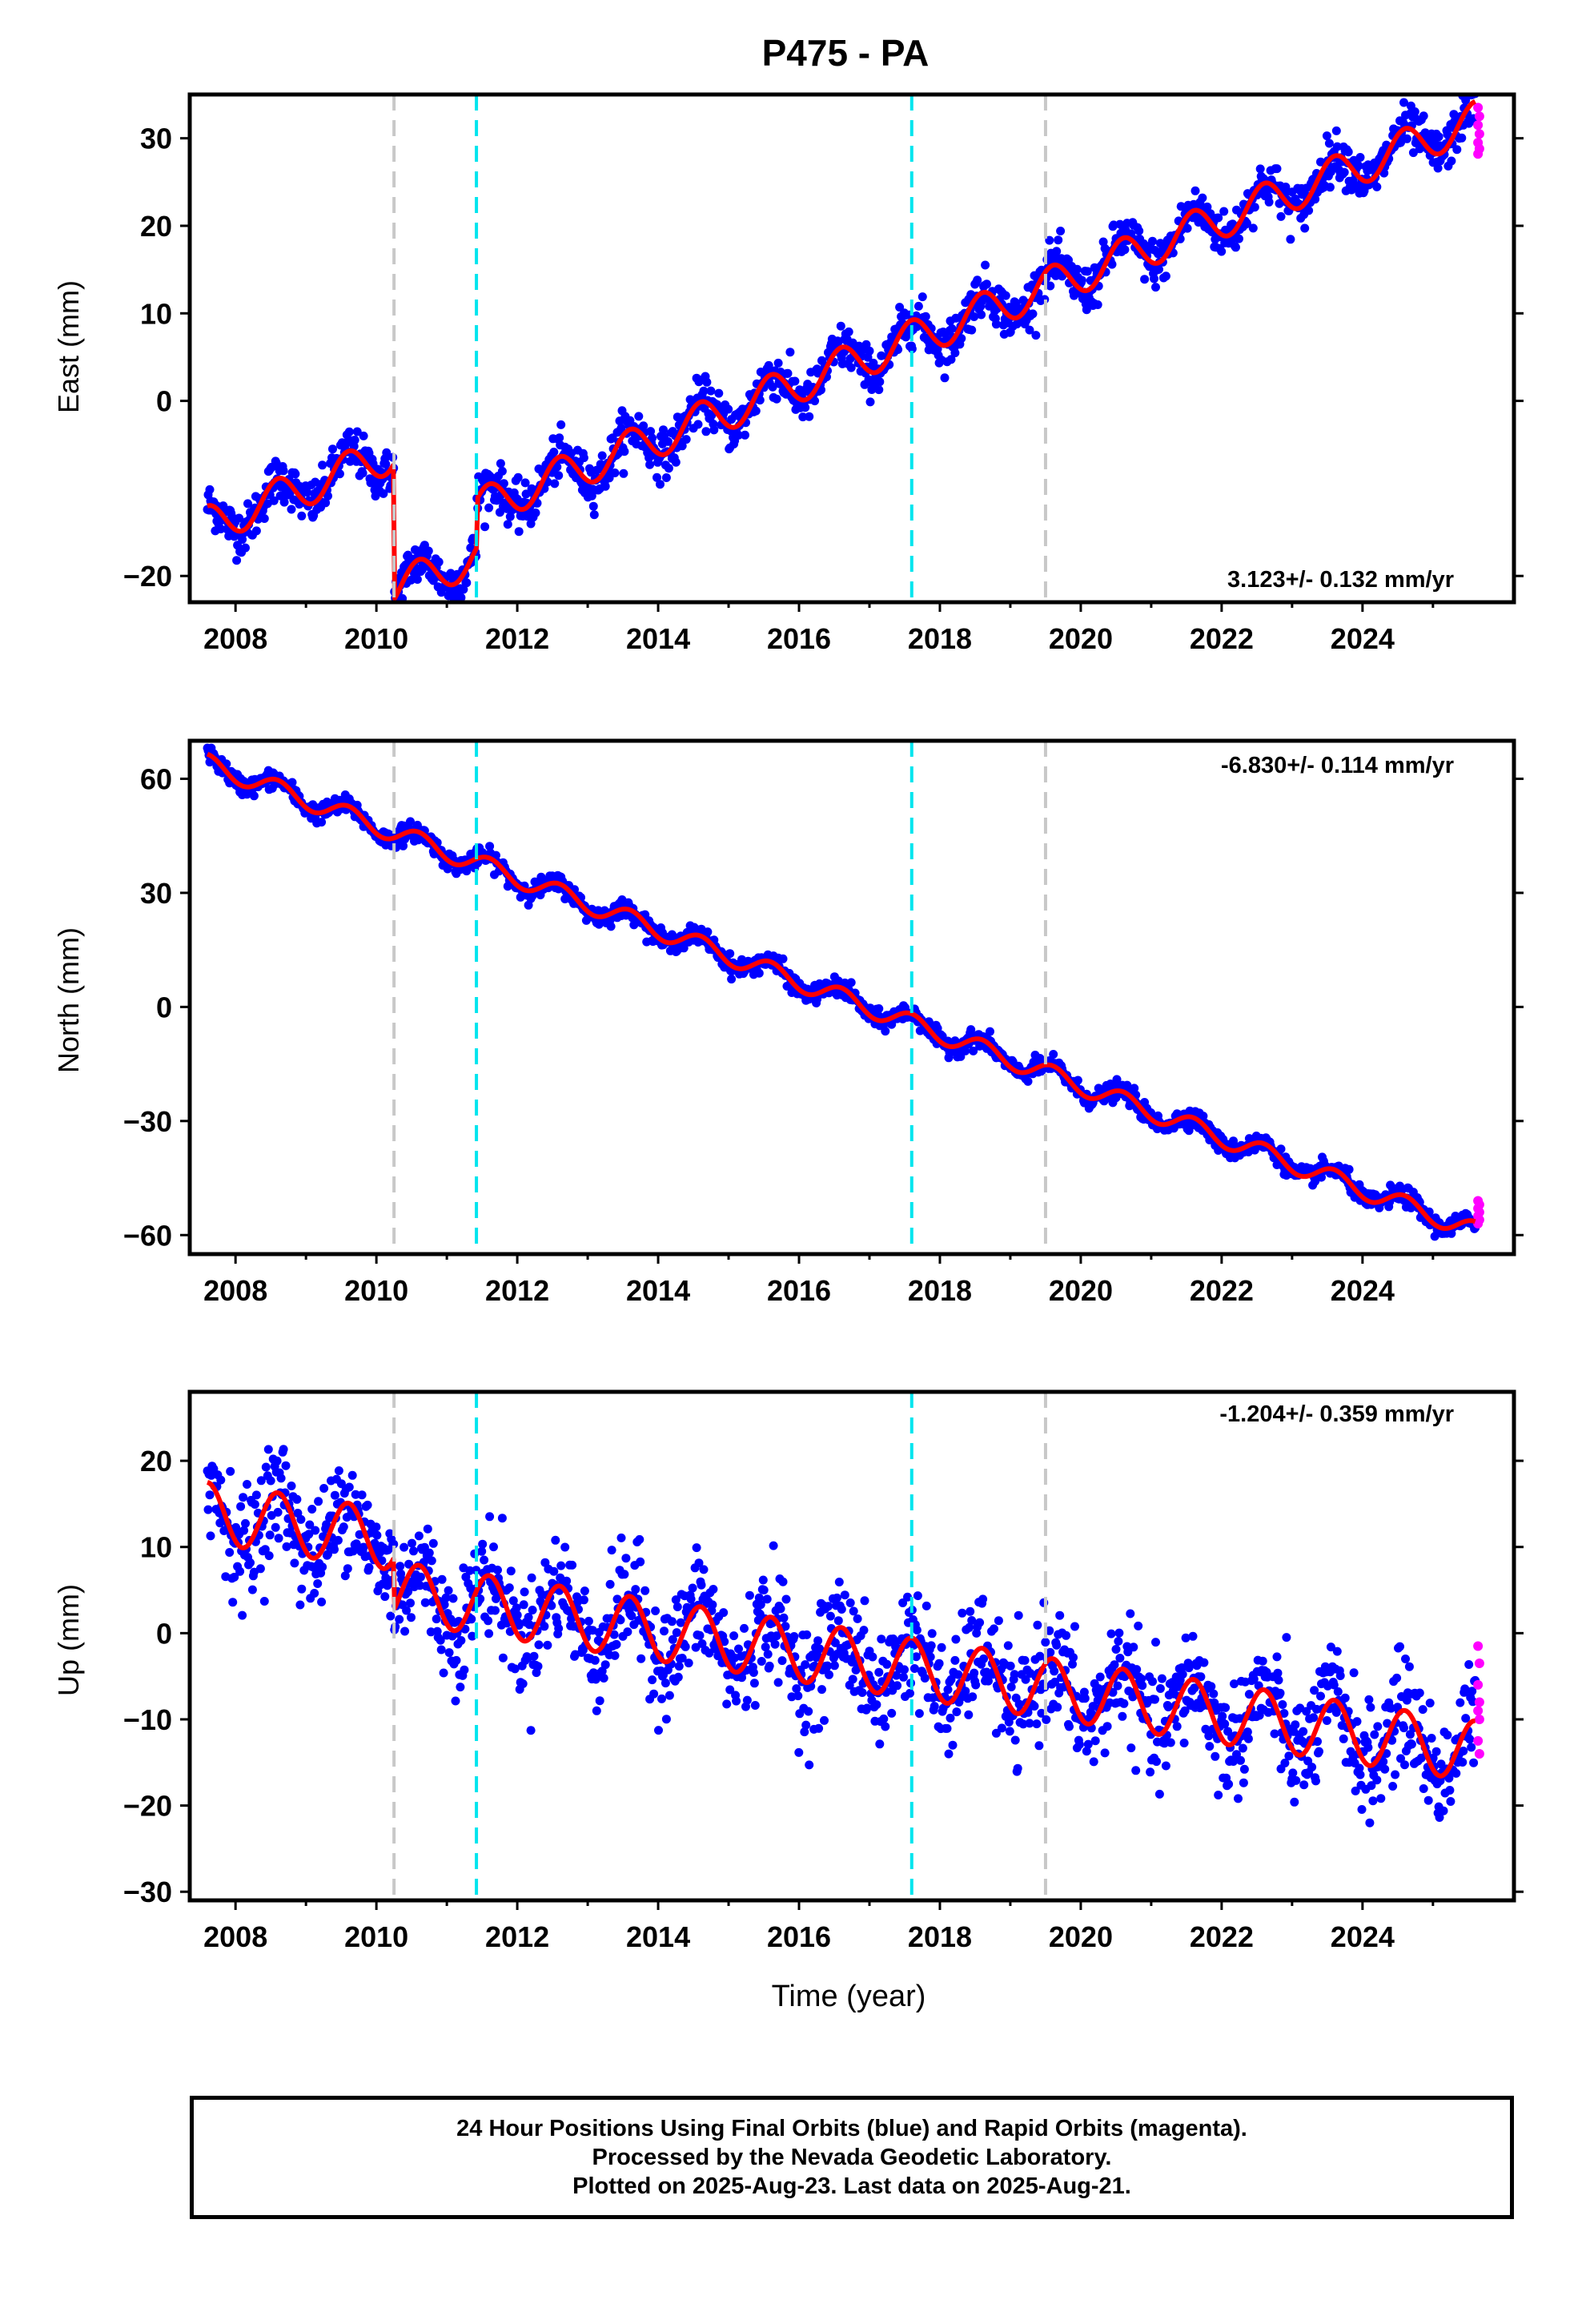  Describe the element at coordinates (1478, 1700) in the screenshot. I see `up-rapid-orbit-points` at that location.